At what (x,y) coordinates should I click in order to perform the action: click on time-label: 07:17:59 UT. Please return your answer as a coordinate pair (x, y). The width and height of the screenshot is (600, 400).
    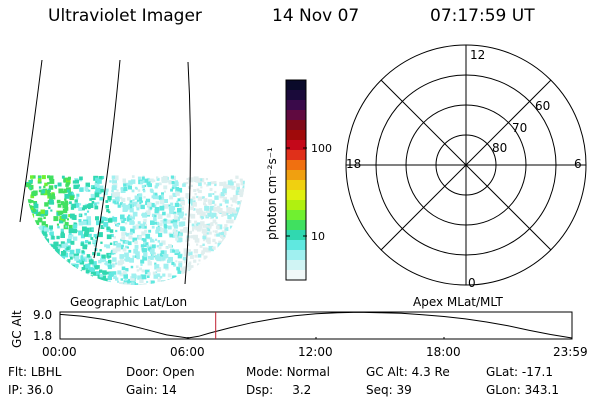
    Looking at the image, I should click on (482, 16).